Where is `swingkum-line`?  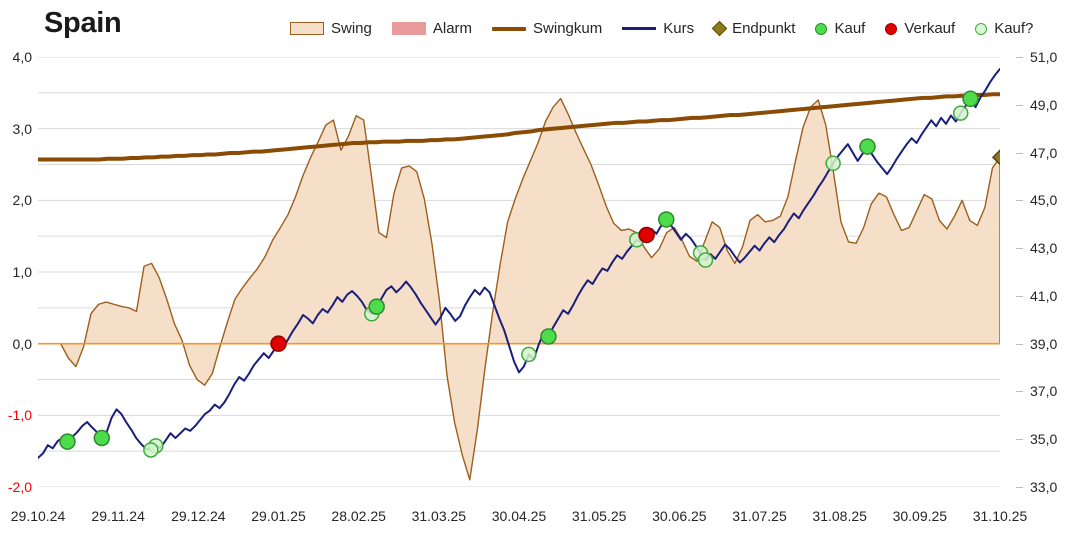
swingkum-line is located at coordinates (519, 127).